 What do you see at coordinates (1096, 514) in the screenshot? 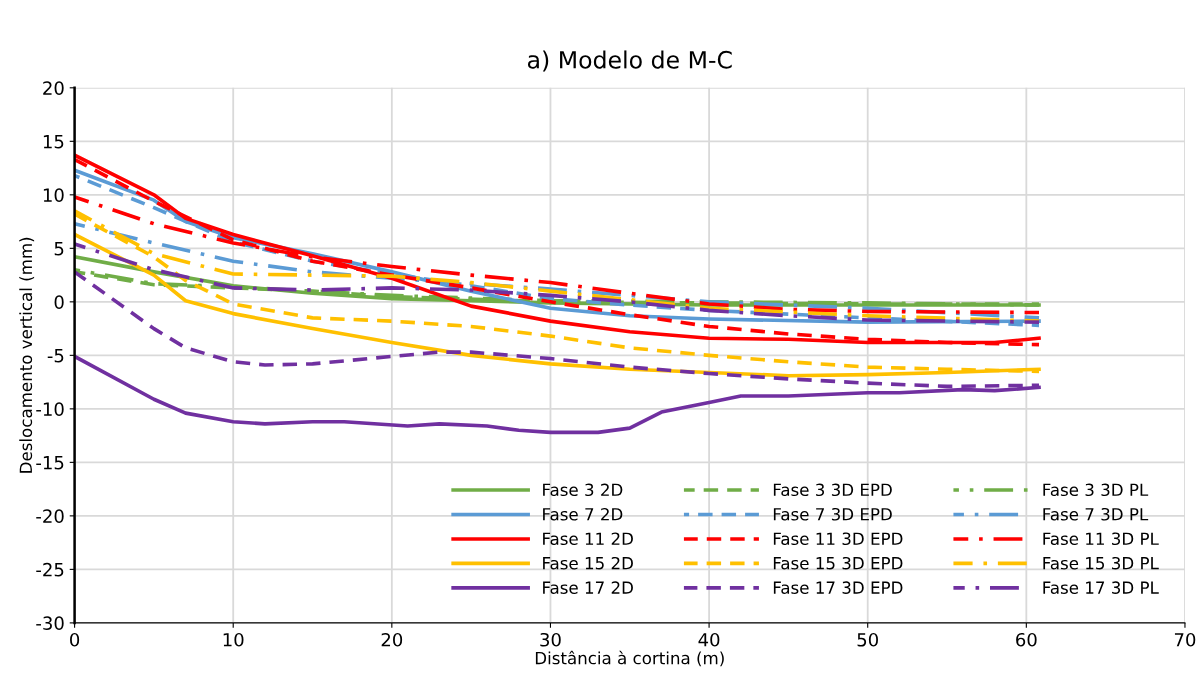
I see `legend-label: Fase 7 3D PL` at bounding box center [1096, 514].